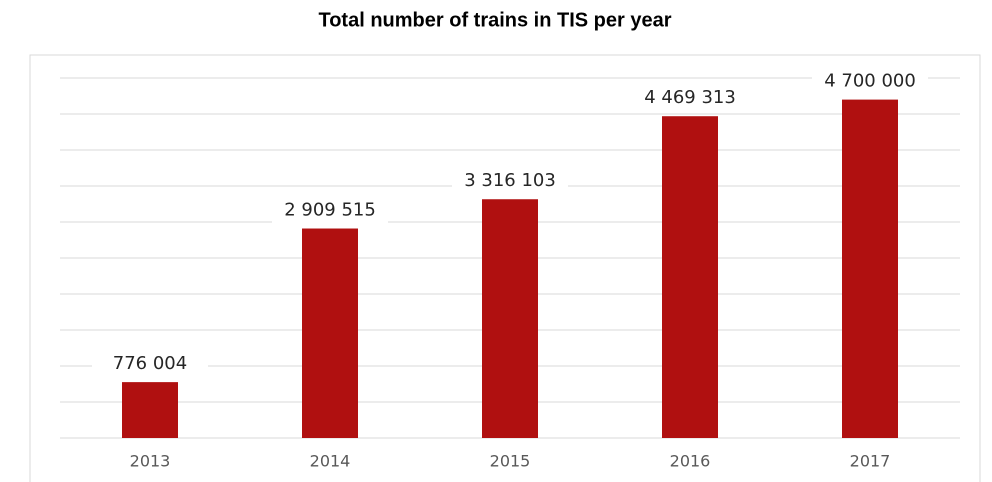 The image size is (992, 482). What do you see at coordinates (690, 461) in the screenshot?
I see `x-tick-label: 2016` at bounding box center [690, 461].